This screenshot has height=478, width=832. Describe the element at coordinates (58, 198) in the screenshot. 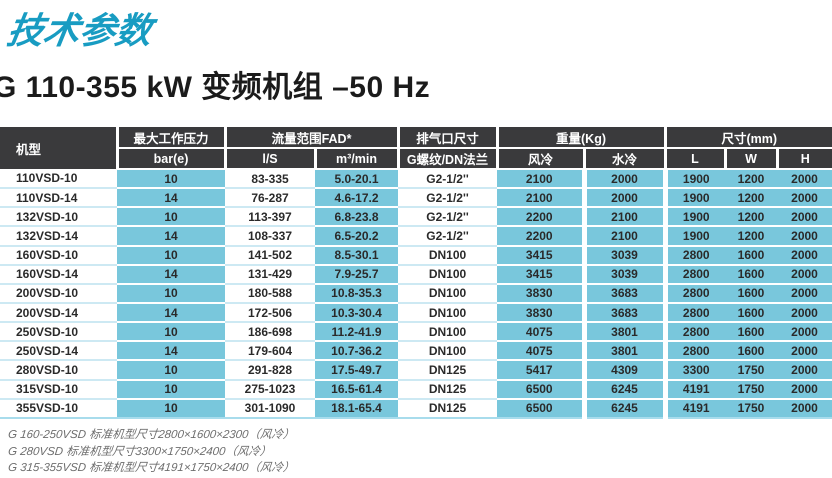

I see `cell-model: 110VSD-14` at that location.